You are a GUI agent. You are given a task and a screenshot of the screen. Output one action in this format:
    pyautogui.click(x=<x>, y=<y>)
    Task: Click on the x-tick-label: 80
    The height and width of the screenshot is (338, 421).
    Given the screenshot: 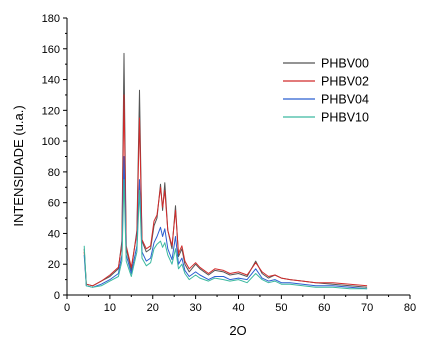 What is the action you would take?
    pyautogui.click(x=410, y=308)
    